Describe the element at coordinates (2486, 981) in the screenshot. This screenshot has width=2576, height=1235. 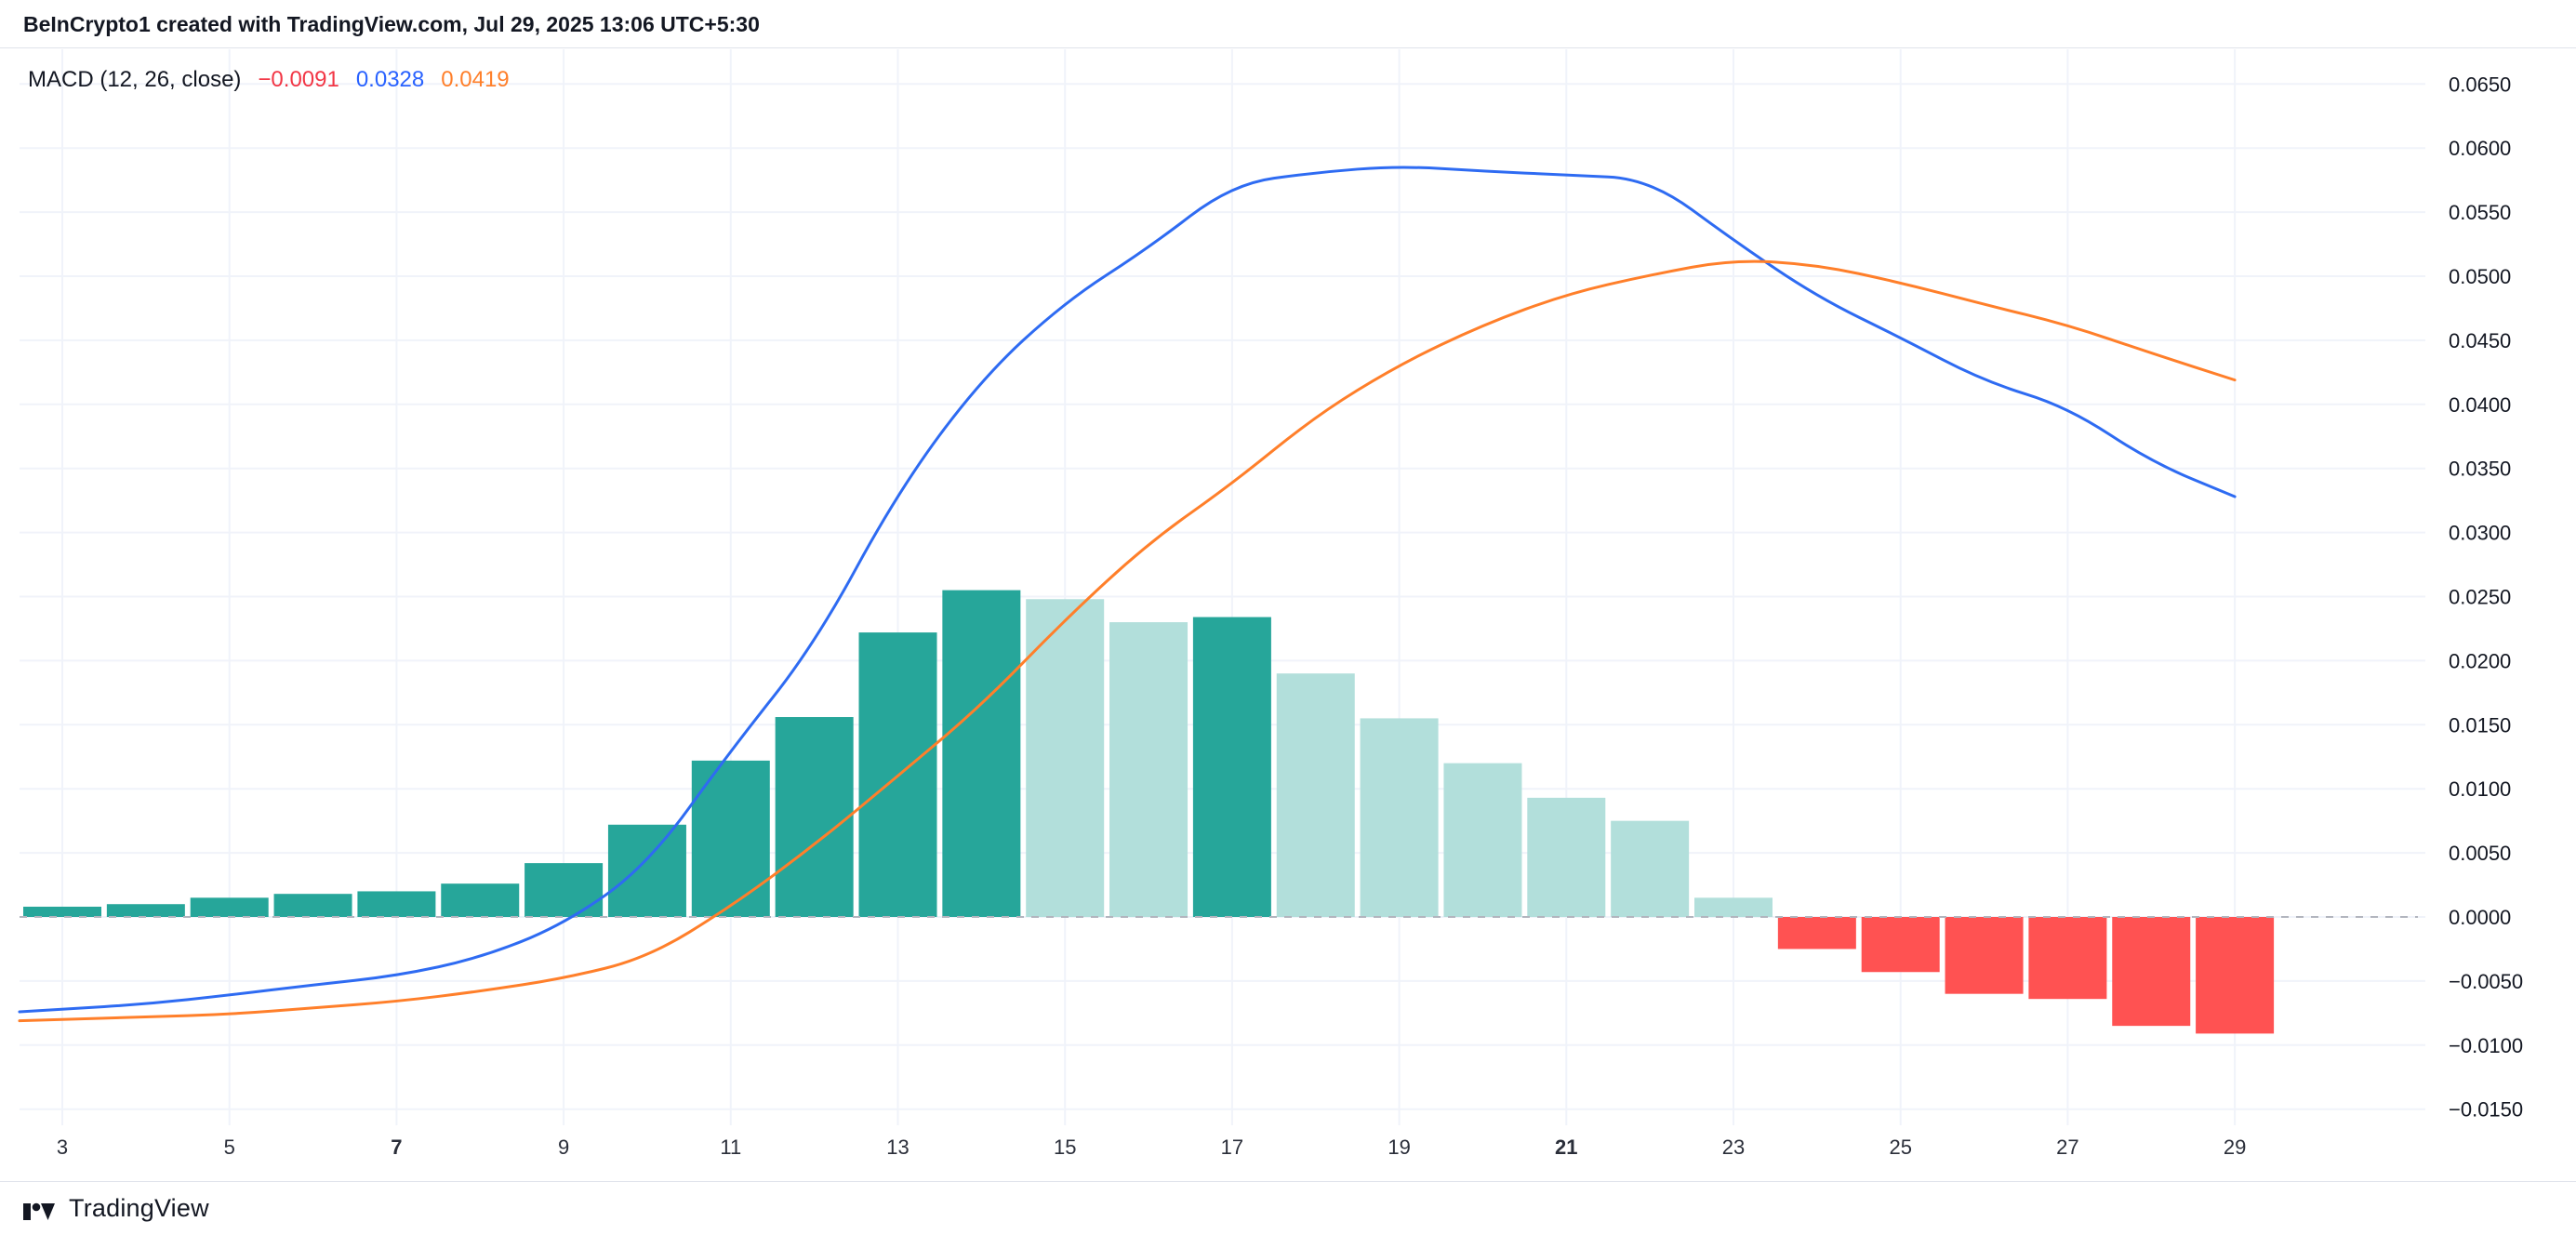
I see `svg-text: −0.0050` at that location.